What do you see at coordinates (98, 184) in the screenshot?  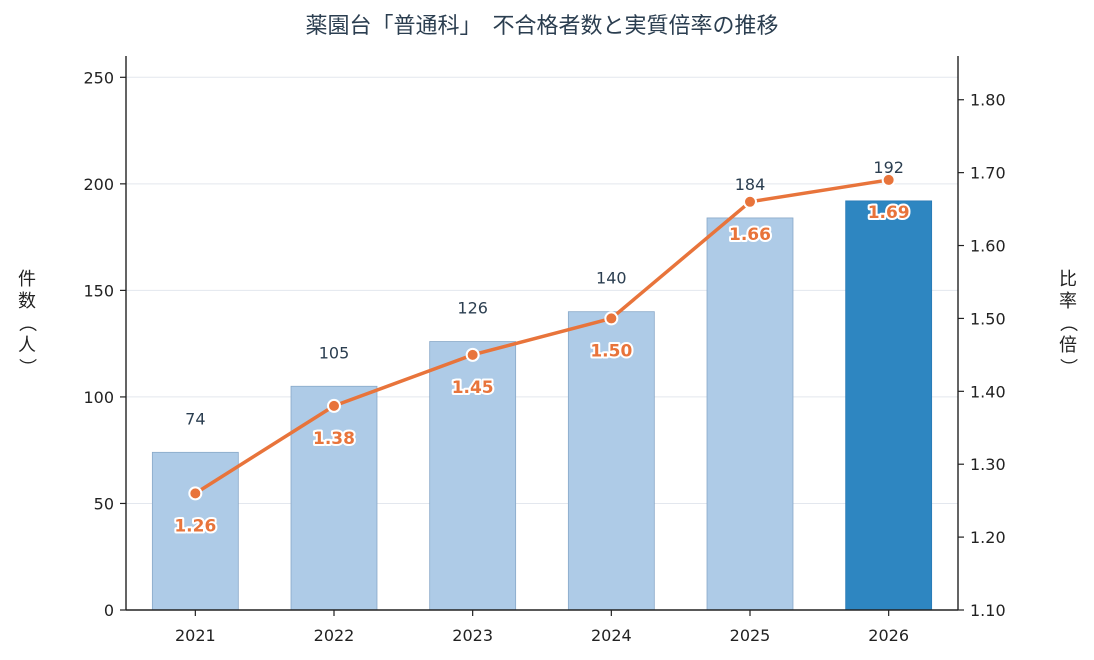 I see `y-tick-label: 200` at bounding box center [98, 184].